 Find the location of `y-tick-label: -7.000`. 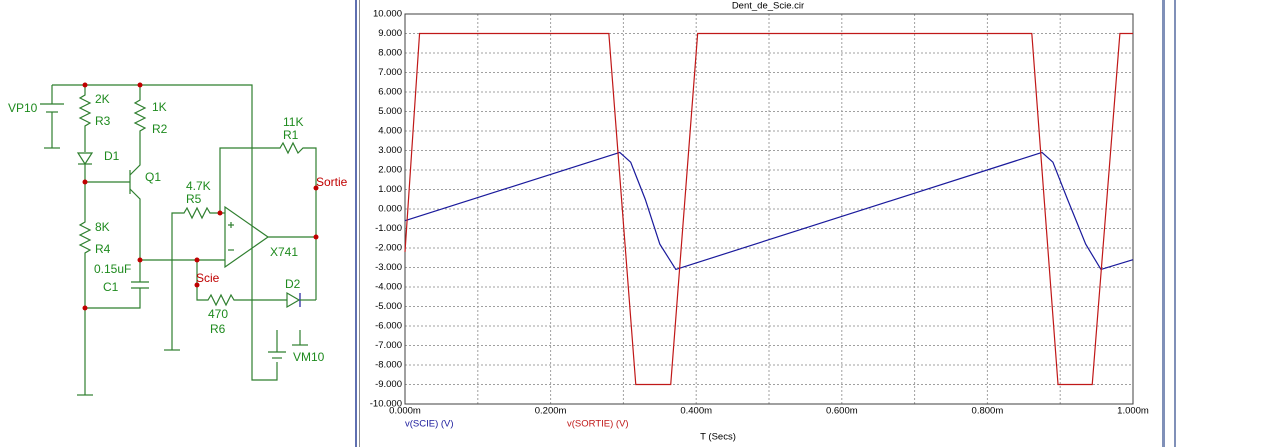

y-tick-label: -7.000 is located at coordinates (388, 345).